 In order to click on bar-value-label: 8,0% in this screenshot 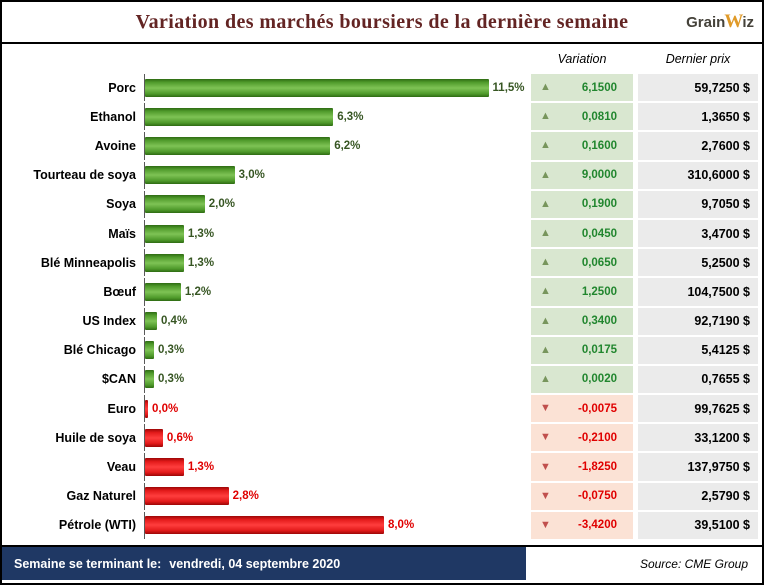, I will do `click(401, 525)`.